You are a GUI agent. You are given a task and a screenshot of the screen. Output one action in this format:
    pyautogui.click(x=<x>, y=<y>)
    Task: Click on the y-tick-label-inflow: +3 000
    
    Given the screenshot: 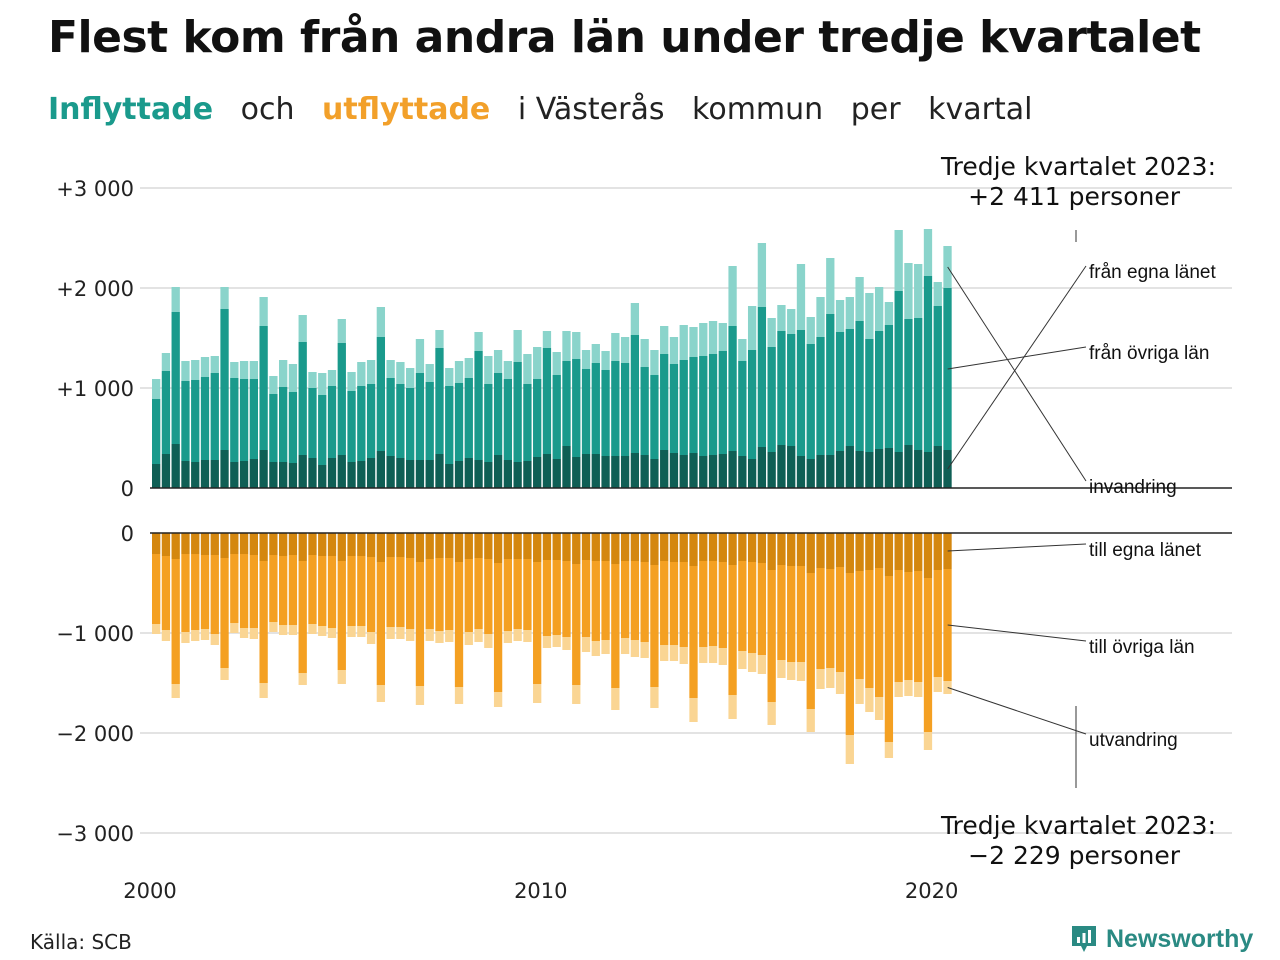 What is the action you would take?
    pyautogui.click(x=95, y=189)
    